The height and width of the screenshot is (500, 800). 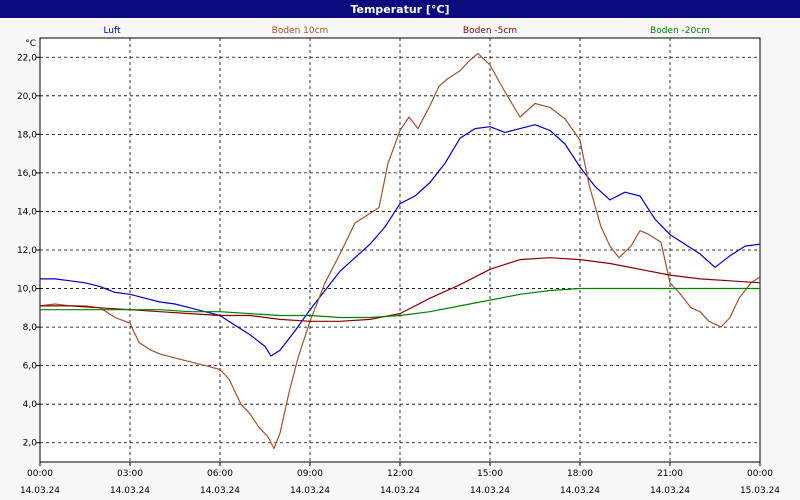 I want to click on y-tick-label: 6,0, so click(x=30, y=367).